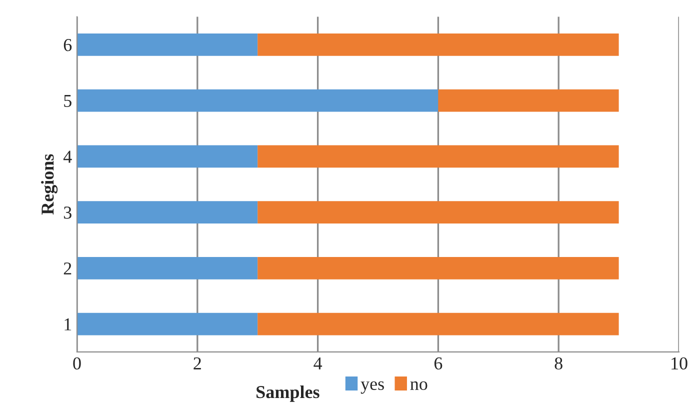  What do you see at coordinates (197, 363) in the screenshot?
I see `x-tick-label: 2` at bounding box center [197, 363].